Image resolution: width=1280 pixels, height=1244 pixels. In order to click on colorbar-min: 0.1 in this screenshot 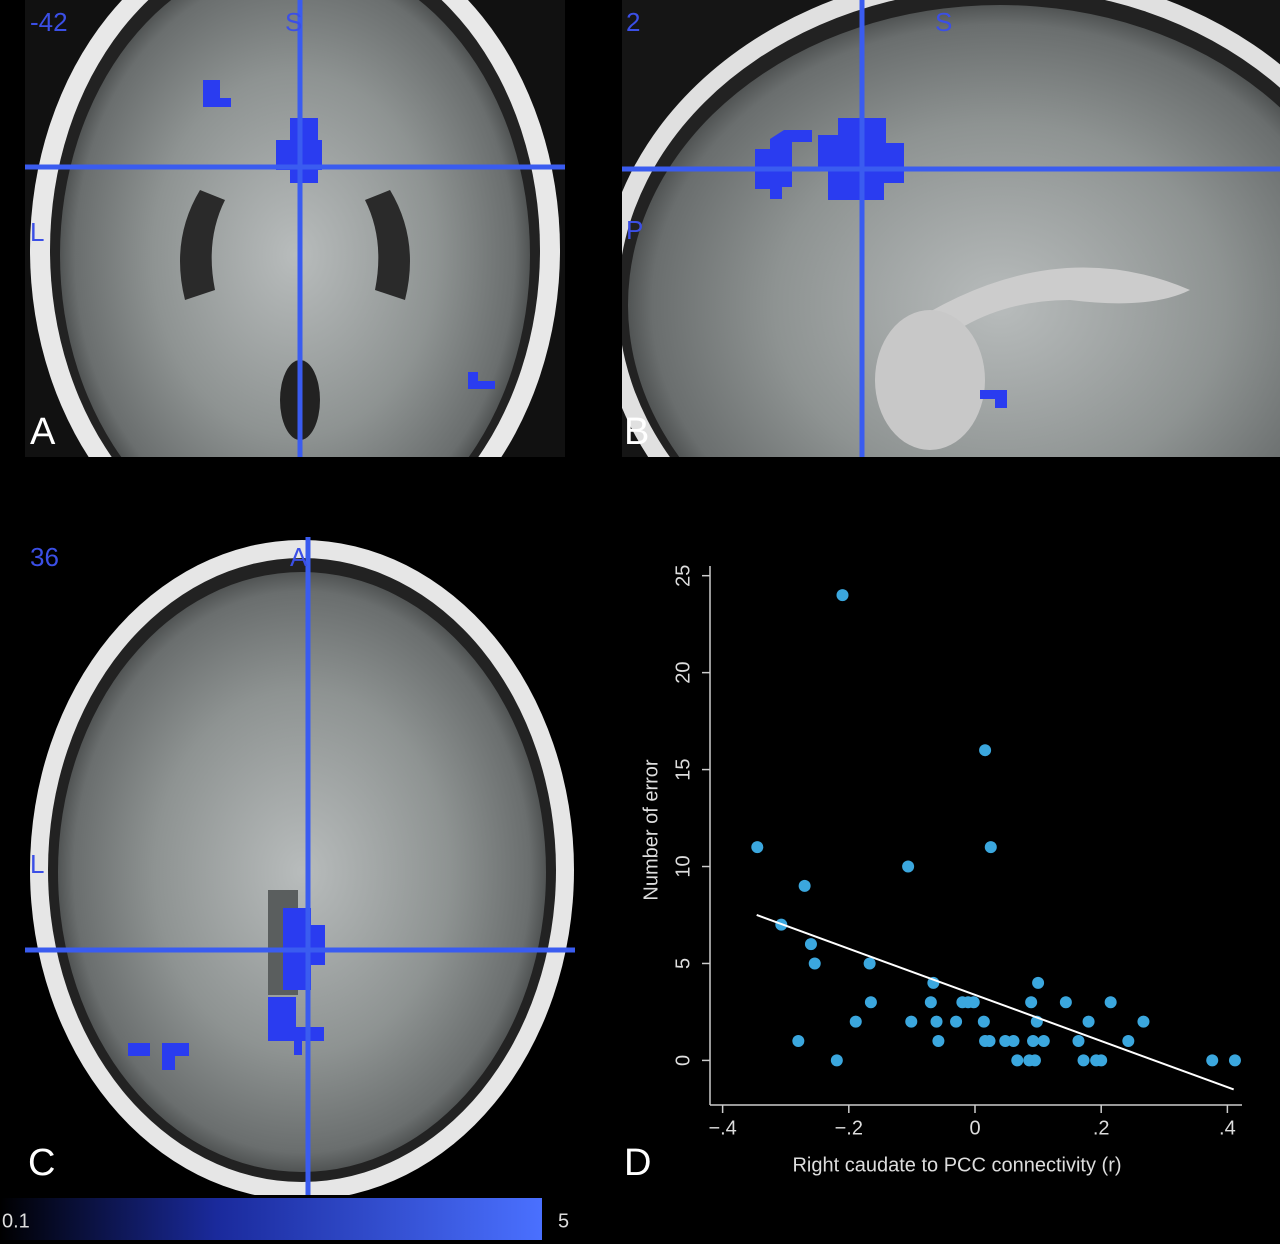, I will do `click(16, 1221)`.